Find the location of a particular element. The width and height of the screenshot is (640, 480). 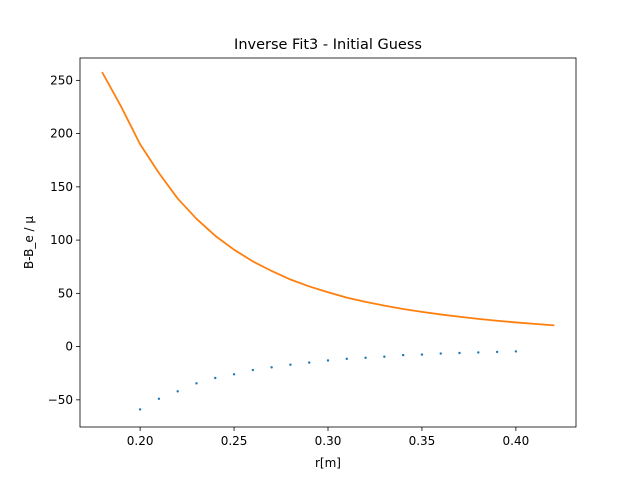

x-tick-label: 0.40 is located at coordinates (516, 441).